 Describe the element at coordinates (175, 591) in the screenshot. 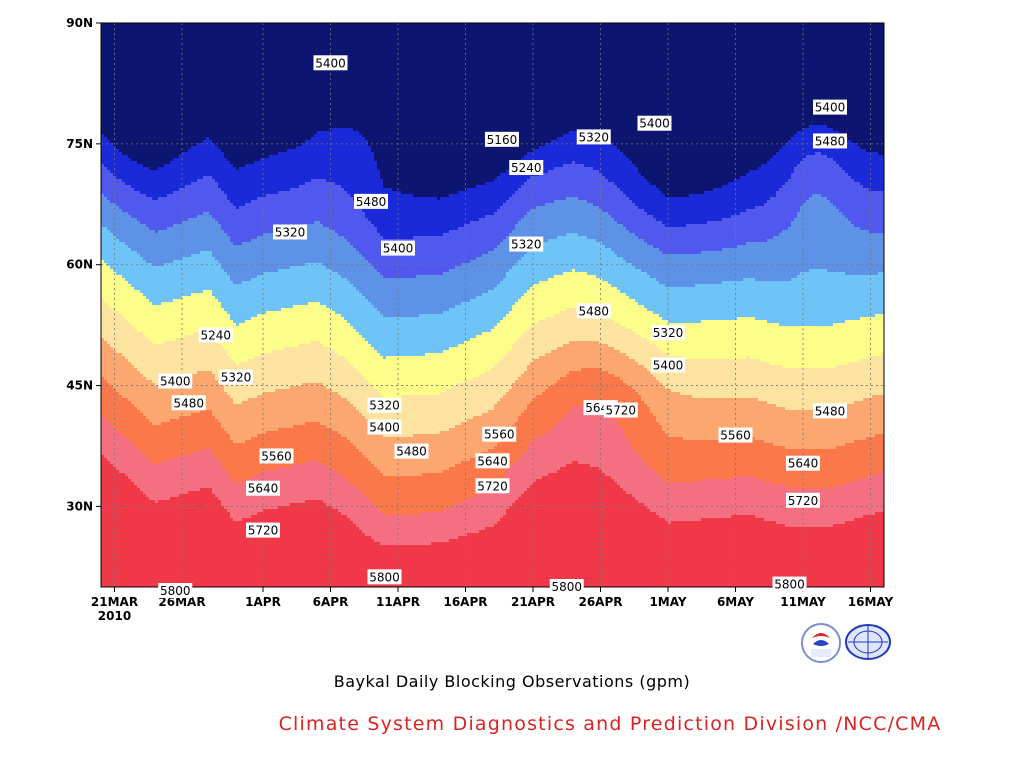

I see `contour-label: 5800` at that location.